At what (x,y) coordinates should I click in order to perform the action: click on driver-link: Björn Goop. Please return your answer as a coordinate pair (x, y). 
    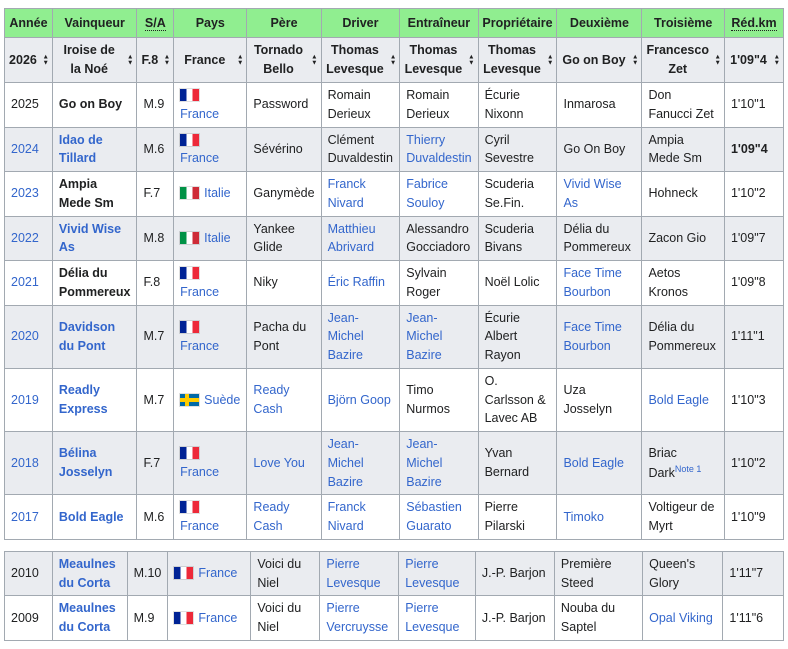
    Looking at the image, I should click on (359, 399).